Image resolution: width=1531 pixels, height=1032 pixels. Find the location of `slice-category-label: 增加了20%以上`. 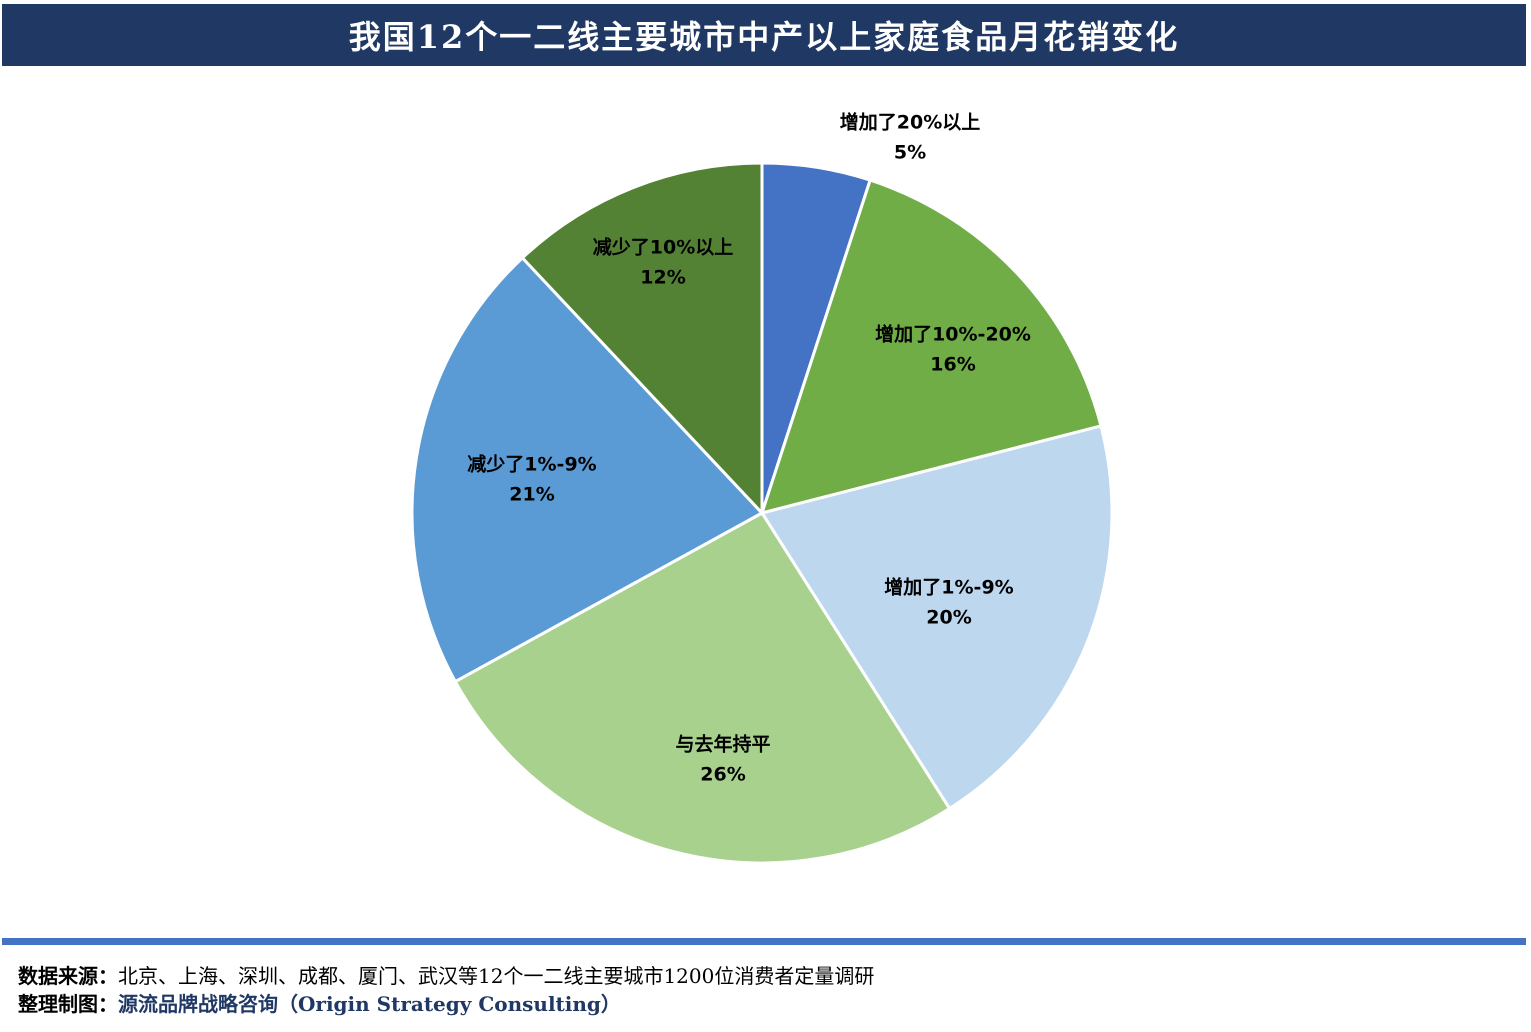

slice-category-label: 增加了20%以上 is located at coordinates (910, 122).